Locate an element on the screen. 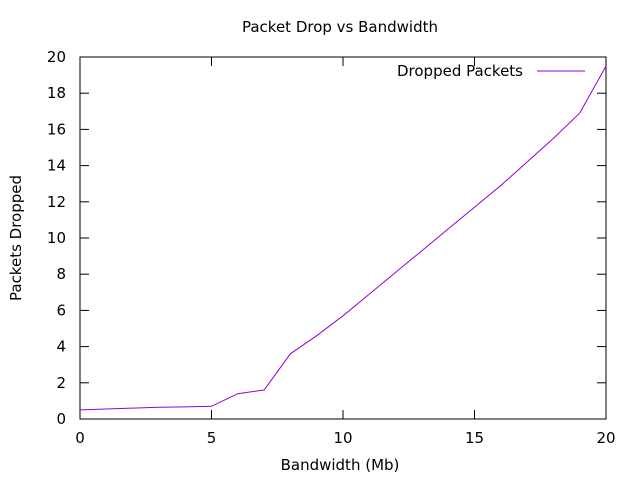  y-tick-label: 14 is located at coordinates (56, 166).